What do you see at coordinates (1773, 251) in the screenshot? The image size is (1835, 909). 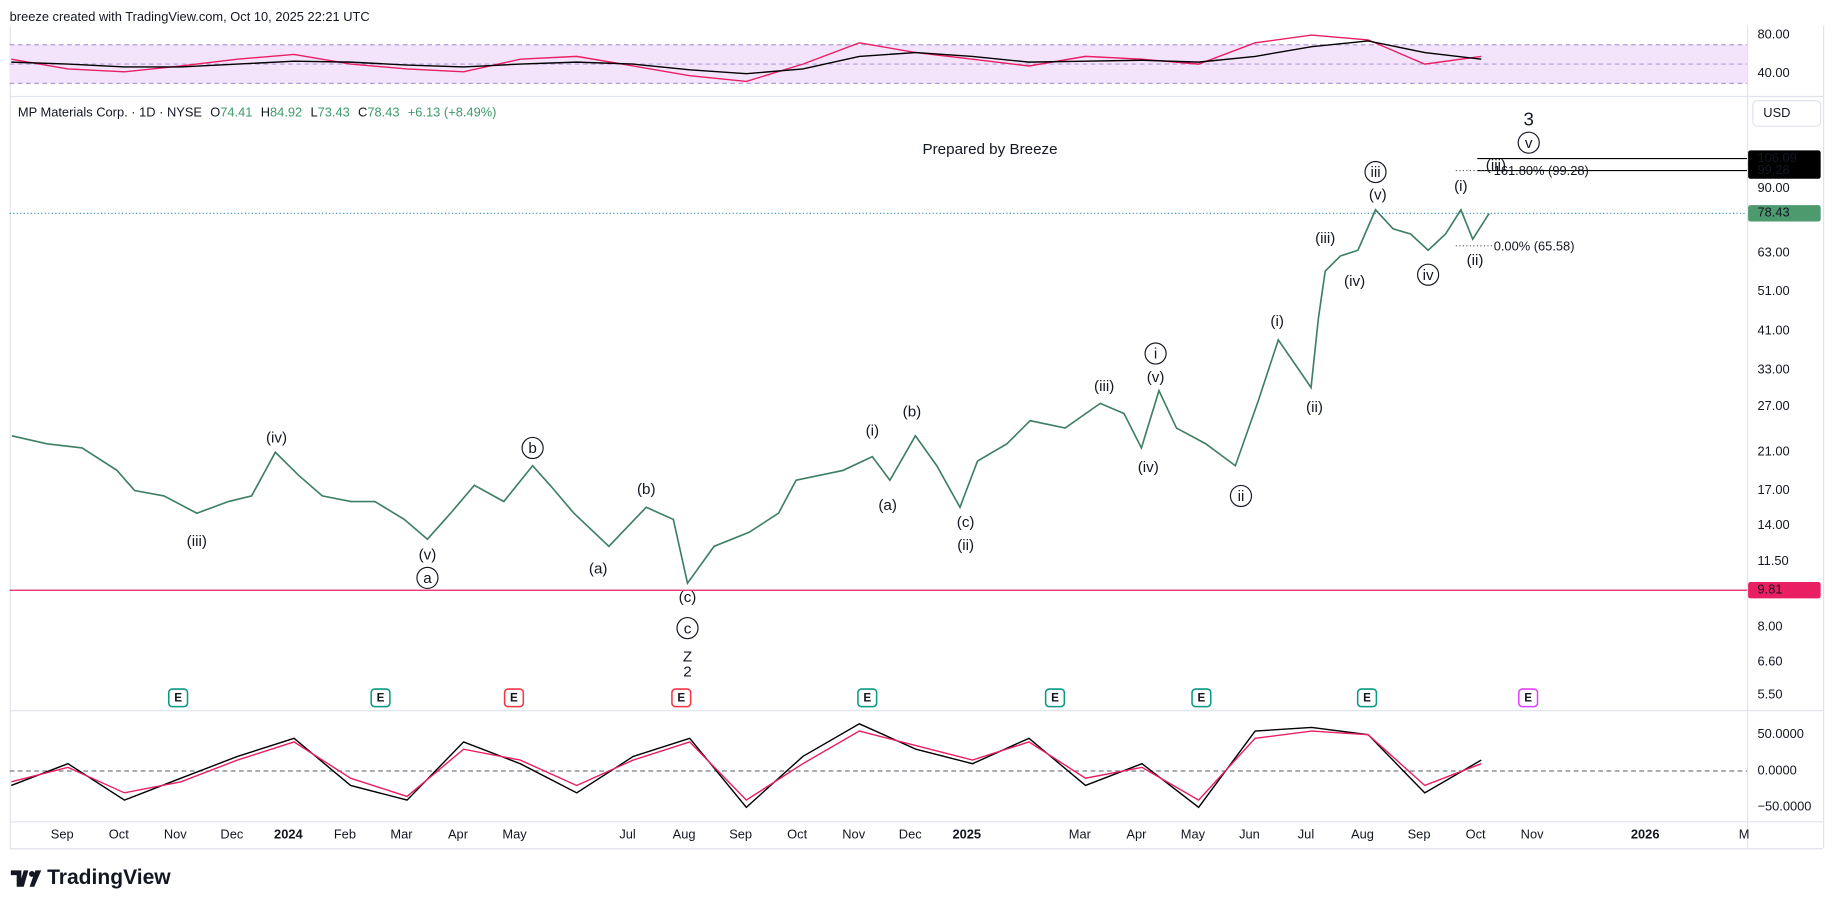 I see `y-tick-label: 63.00` at bounding box center [1773, 251].